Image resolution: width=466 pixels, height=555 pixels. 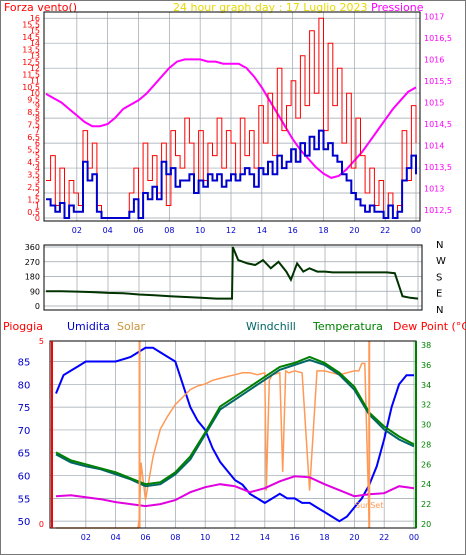 What do you see at coordinates (169, 230) in the screenshot?
I see `wind-time-tick-label: 08` at bounding box center [169, 230].